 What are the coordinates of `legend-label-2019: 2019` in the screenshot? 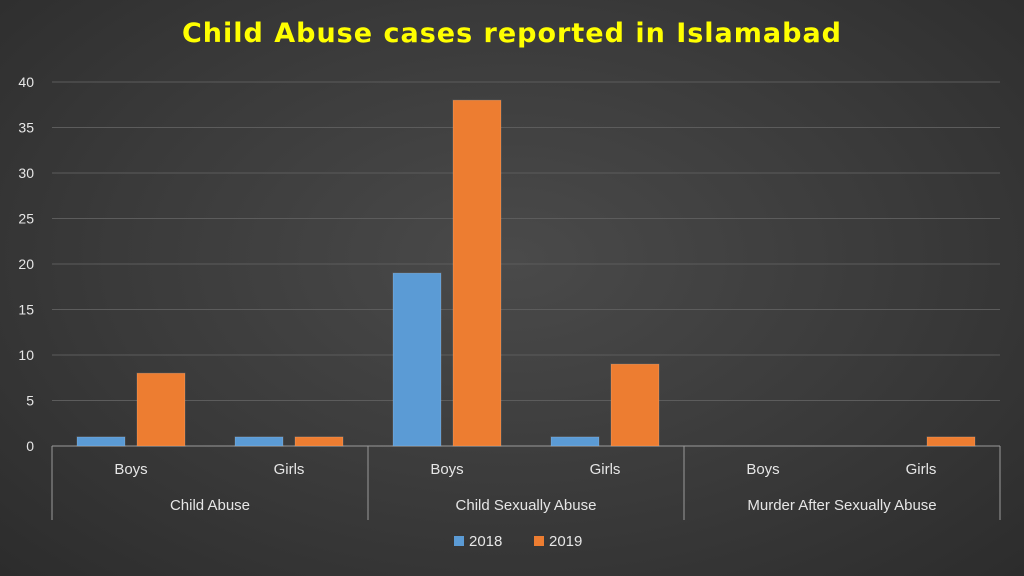 It's located at (565, 541).